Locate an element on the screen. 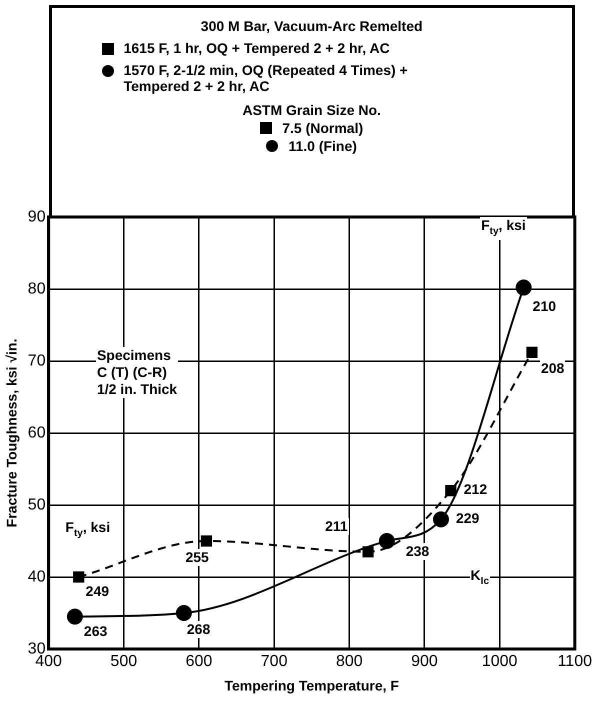 Image resolution: width=595 pixels, height=705 pixels. annotation: 249 is located at coordinates (97, 591).